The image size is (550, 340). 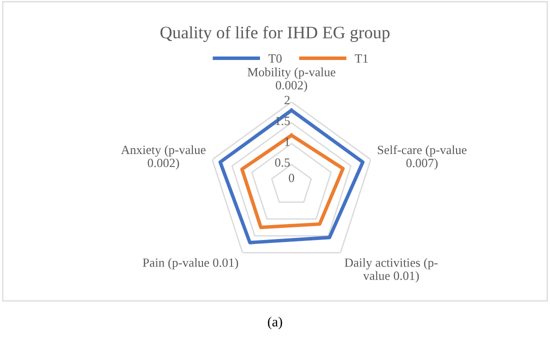 What do you see at coordinates (275, 58) in the screenshot?
I see `legend-label: T0` at bounding box center [275, 58].